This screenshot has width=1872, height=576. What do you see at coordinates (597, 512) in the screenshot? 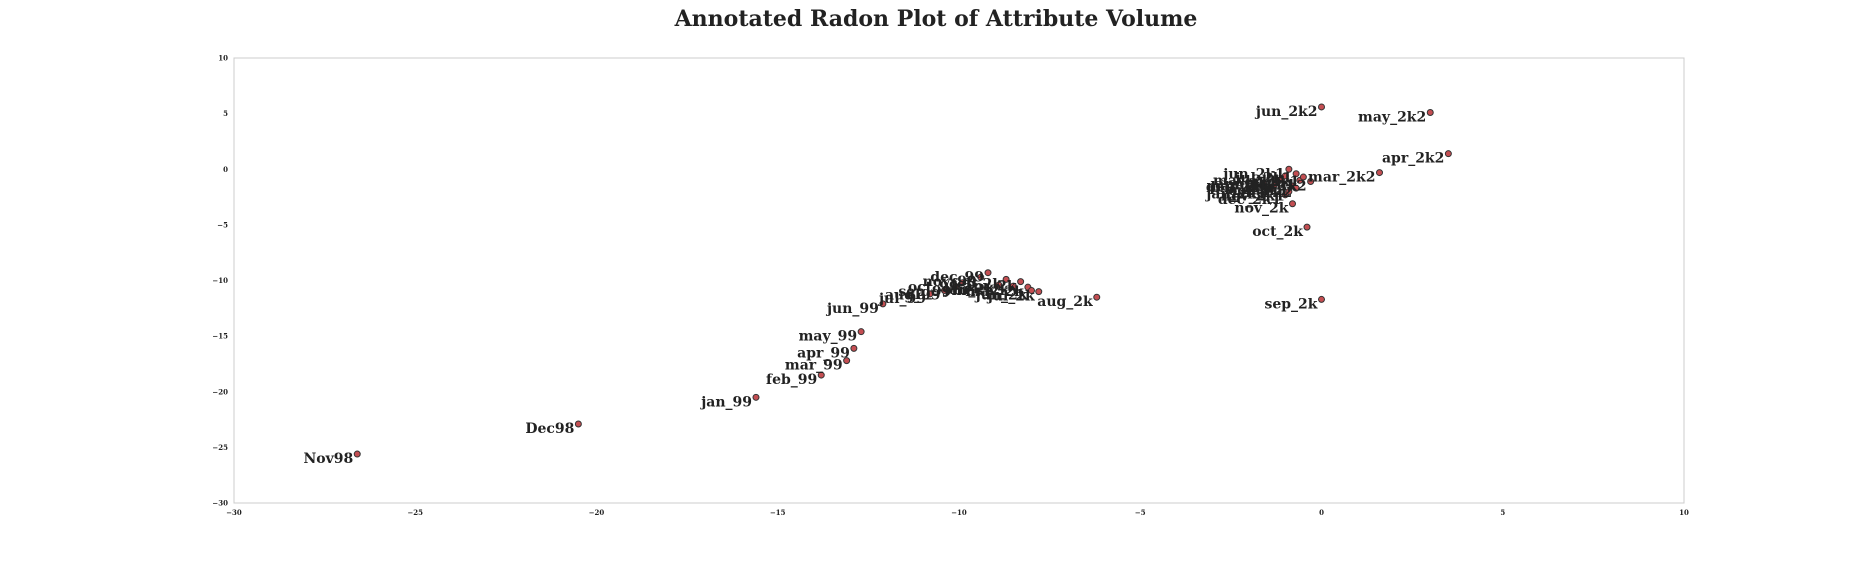
I see `x-tick-label: −20` at bounding box center [597, 512].